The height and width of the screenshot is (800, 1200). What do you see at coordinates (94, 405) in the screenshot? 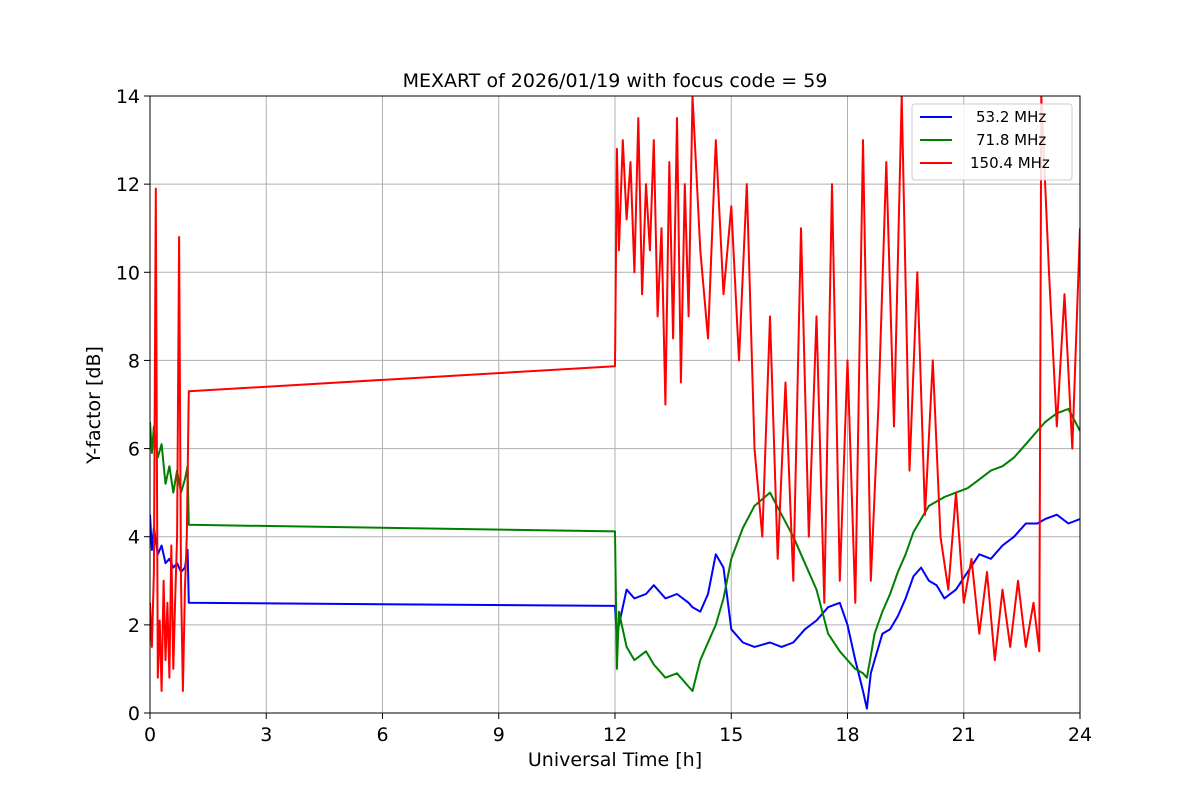
I see `y-axis-label: Y-factor [dB]` at bounding box center [94, 405].